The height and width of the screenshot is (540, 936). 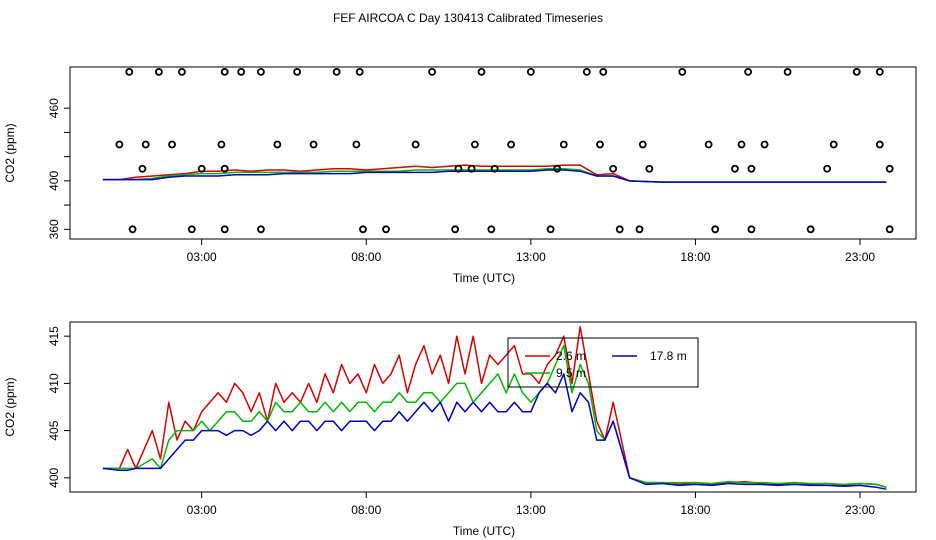 I want to click on bottom-y-axis-label: CO2 (ppm), so click(x=10, y=406).